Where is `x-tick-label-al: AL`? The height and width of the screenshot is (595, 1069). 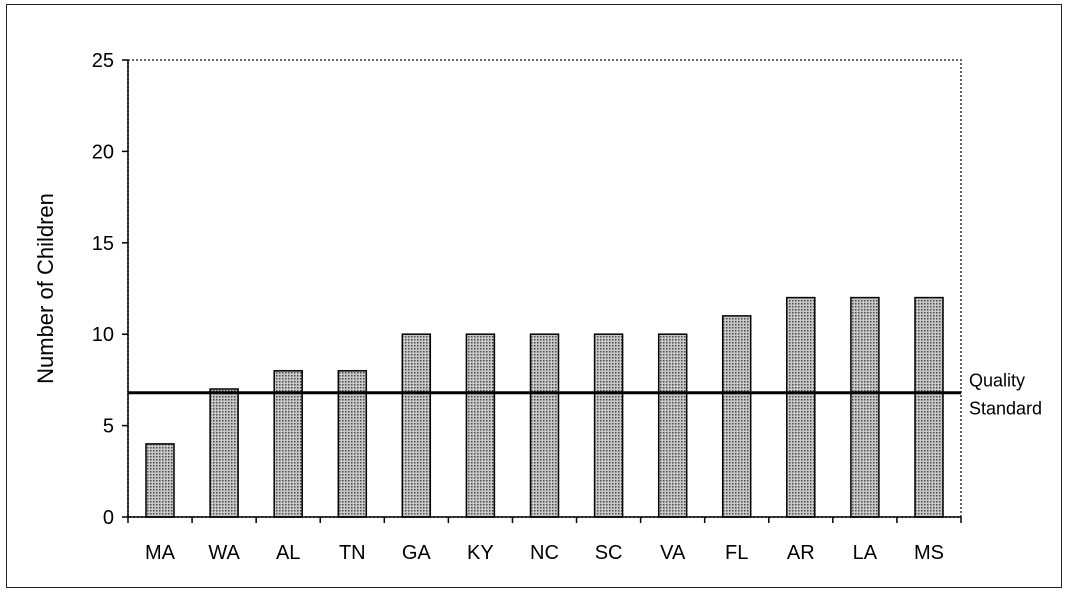 x-tick-label-al: AL is located at coordinates (288, 553).